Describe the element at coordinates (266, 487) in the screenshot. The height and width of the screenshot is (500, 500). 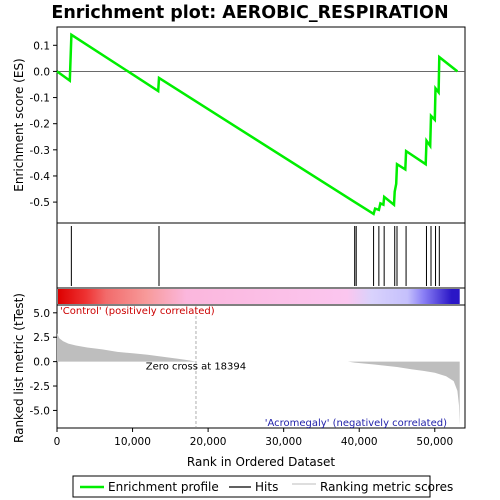
I see `legend-hits-label: Hits` at that location.